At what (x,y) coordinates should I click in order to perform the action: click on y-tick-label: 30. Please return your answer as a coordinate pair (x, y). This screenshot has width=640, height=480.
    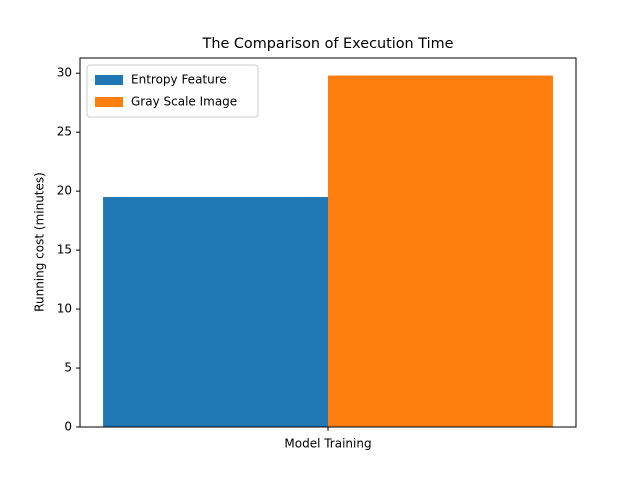
    Looking at the image, I should click on (64, 73).